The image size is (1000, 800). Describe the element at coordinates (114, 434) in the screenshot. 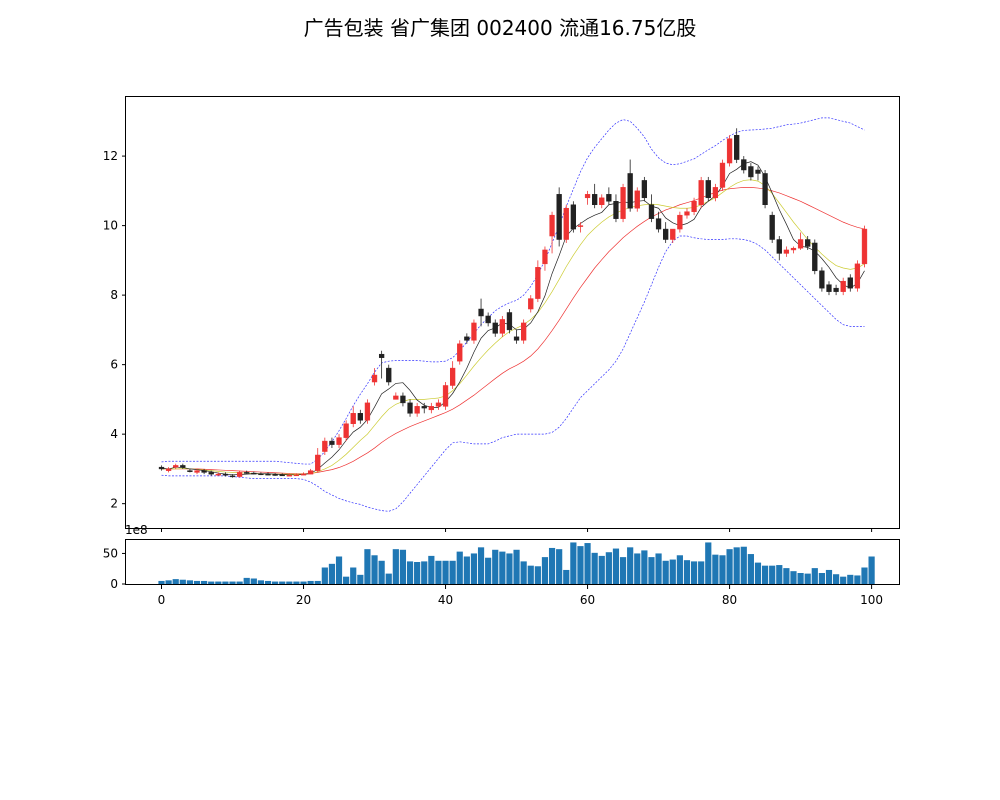

I see `price-y-tick-label: 4` at that location.